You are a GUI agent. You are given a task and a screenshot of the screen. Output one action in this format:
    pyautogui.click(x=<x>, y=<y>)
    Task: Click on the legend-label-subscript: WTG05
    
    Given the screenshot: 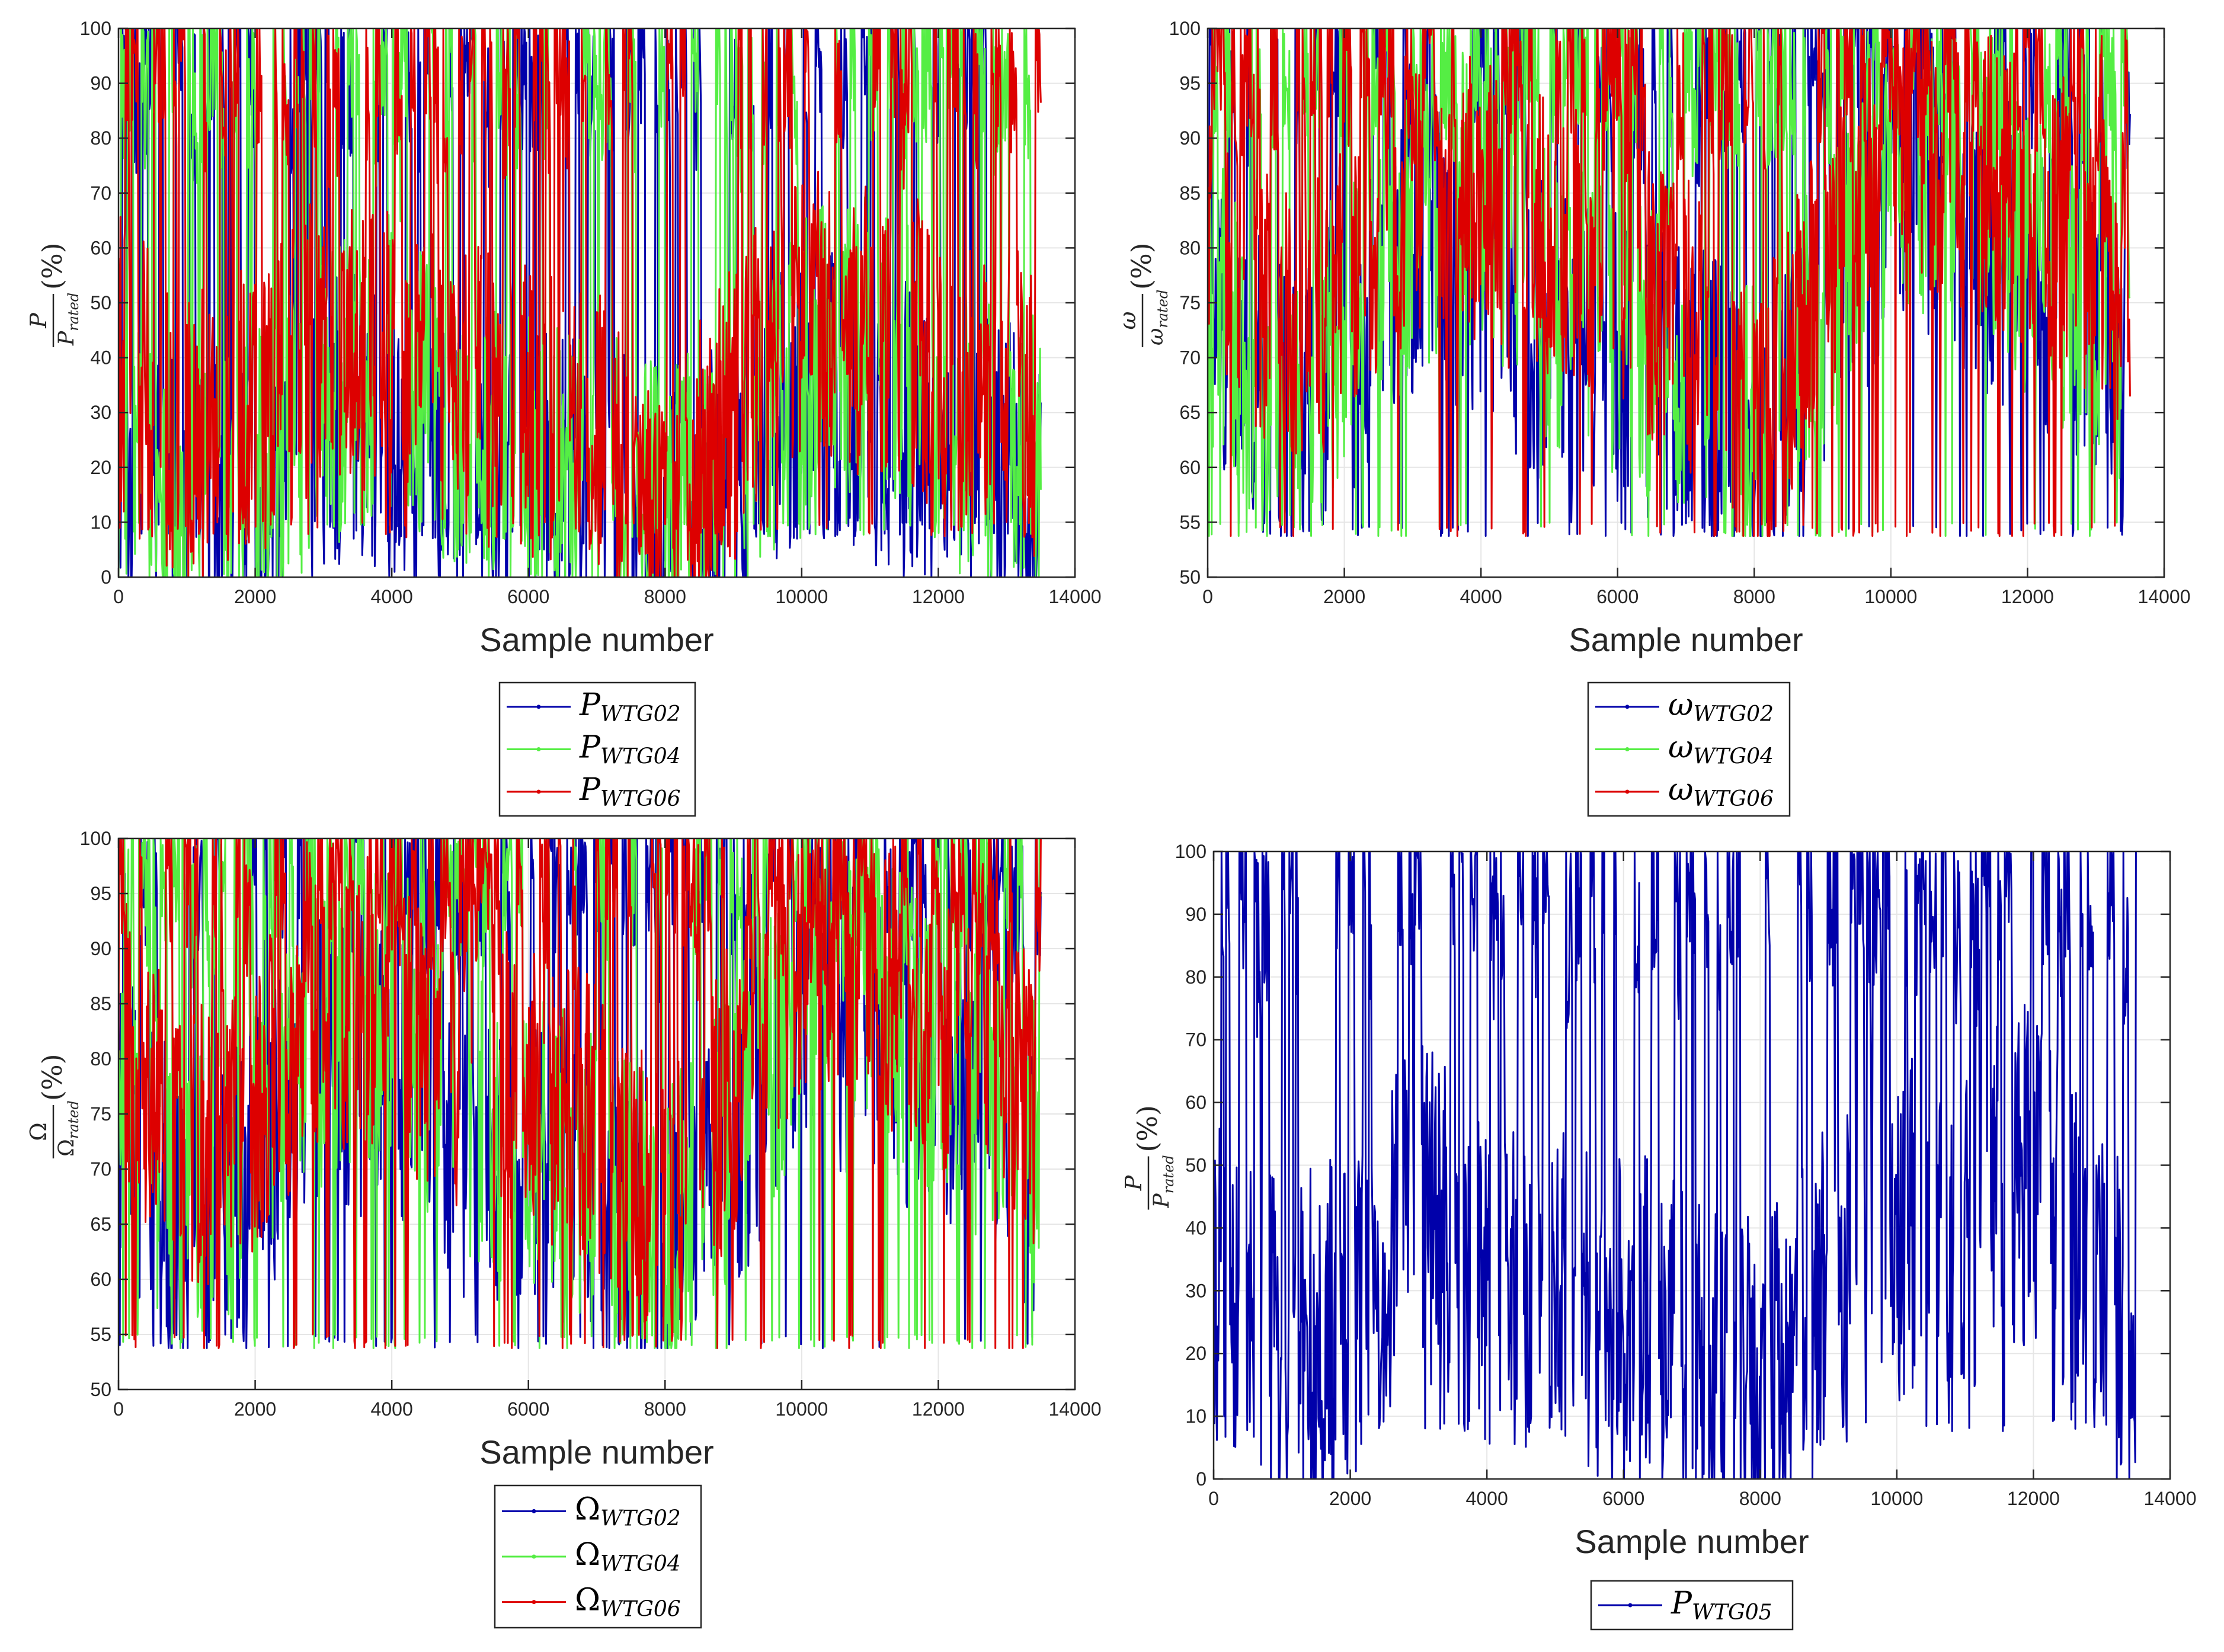 What is the action you would take?
    pyautogui.click(x=1732, y=1612)
    